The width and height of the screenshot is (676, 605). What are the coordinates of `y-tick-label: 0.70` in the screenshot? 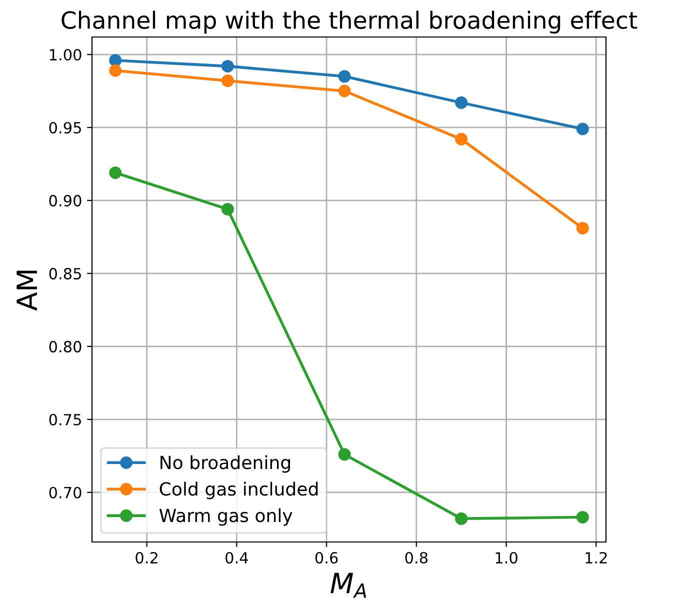 It's located at (65, 492).